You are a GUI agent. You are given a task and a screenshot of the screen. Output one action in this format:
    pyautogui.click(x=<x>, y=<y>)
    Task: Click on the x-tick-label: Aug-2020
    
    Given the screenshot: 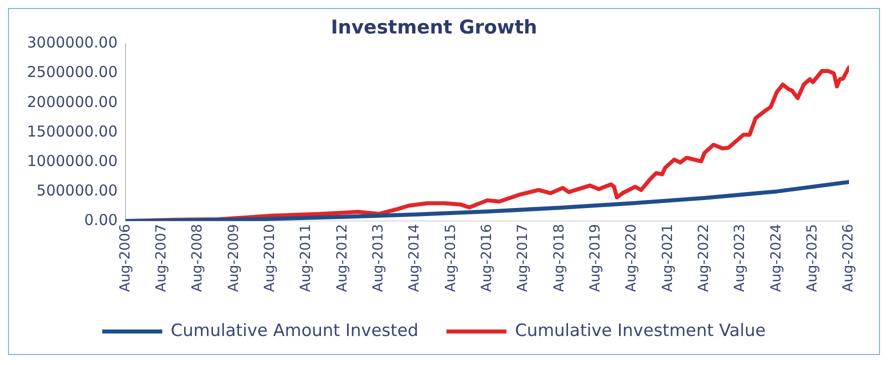 What is the action you would take?
    pyautogui.click(x=632, y=258)
    